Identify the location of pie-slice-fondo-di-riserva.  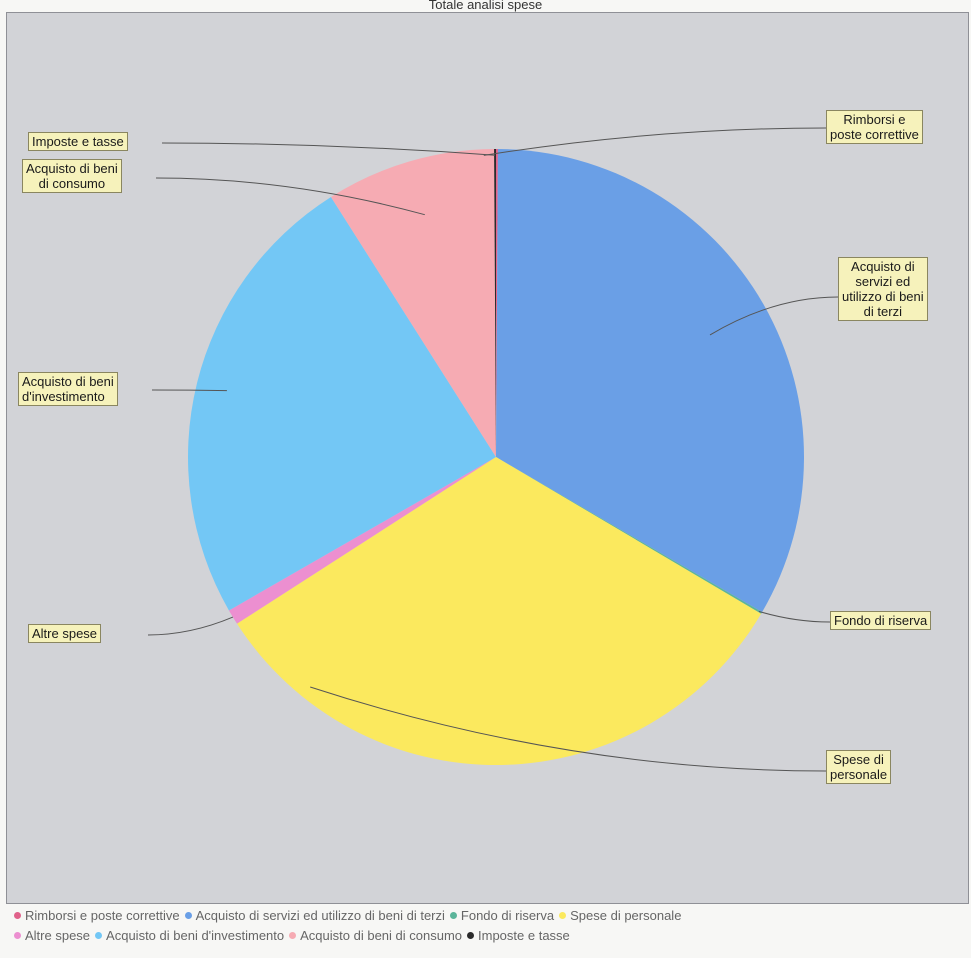
(629, 535).